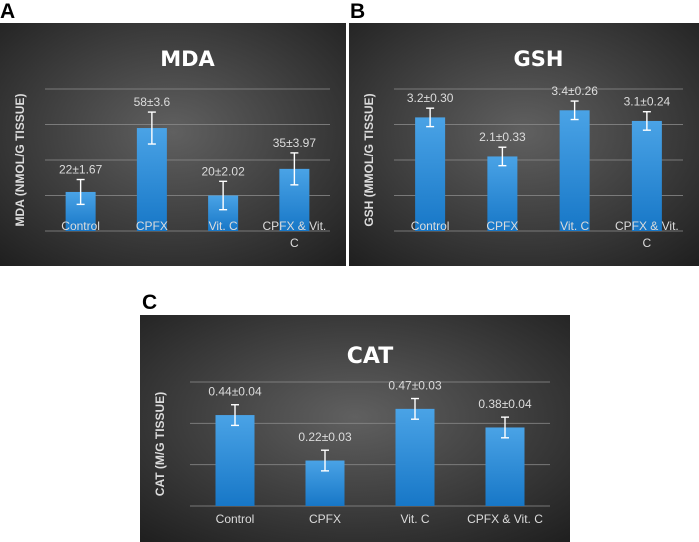  Describe the element at coordinates (430, 98) in the screenshot. I see `data-label: 3.2±0.30` at that location.